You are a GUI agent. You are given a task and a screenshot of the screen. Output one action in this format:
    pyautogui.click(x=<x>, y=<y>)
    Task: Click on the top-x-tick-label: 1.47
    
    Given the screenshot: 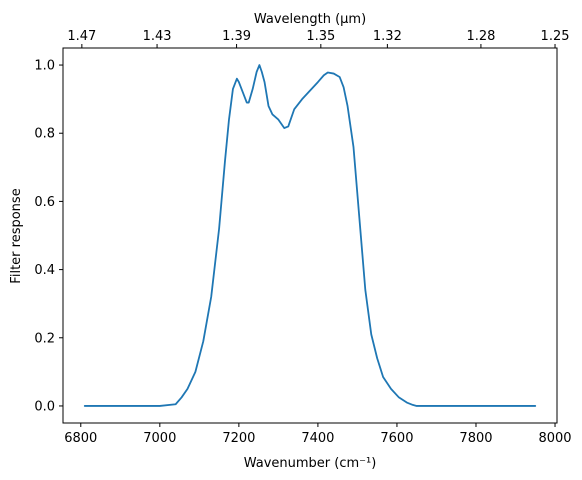 What is the action you would take?
    pyautogui.click(x=81, y=36)
    